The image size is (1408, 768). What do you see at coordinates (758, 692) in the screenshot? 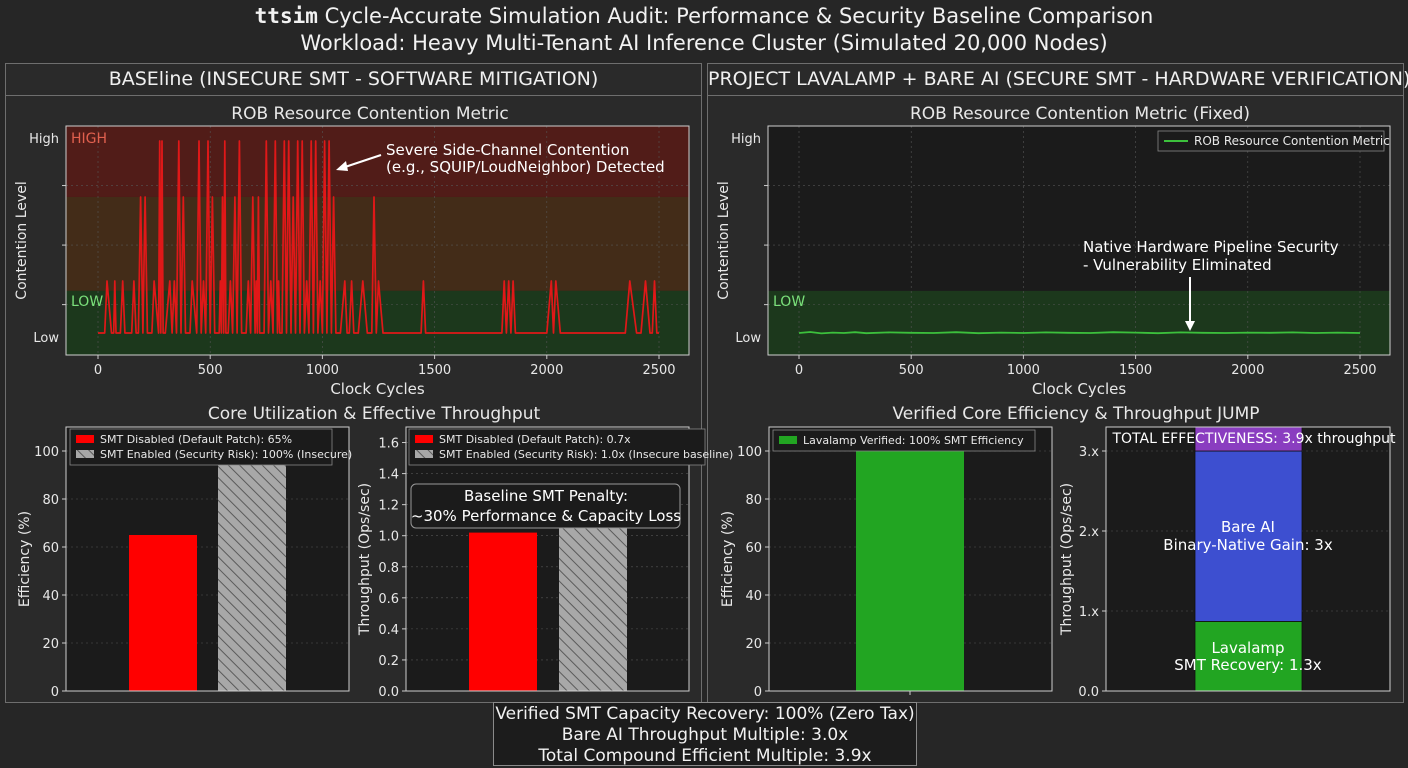
I see `verified_efficiency-ytick-label: 0` at bounding box center [758, 692].